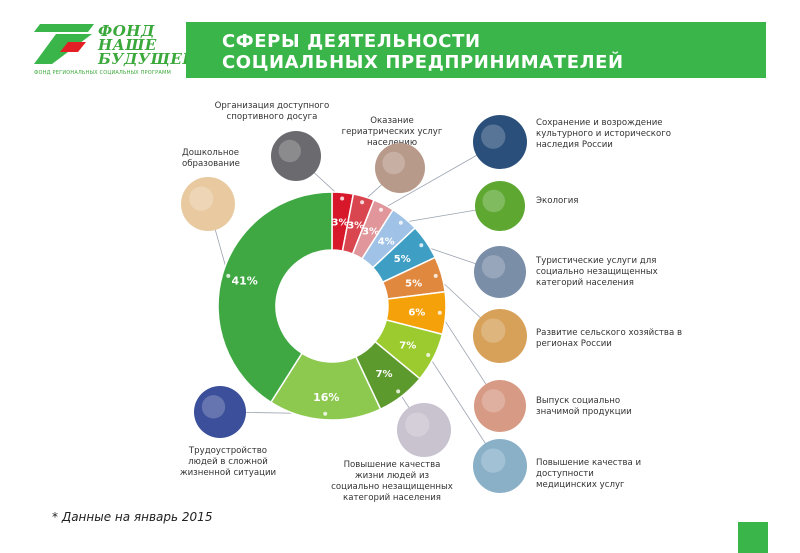 The width and height of the screenshot is (800, 553). Describe the element at coordinates (211, 158) in the screenshot. I see `label-preschool: Дошкольное образование` at that location.